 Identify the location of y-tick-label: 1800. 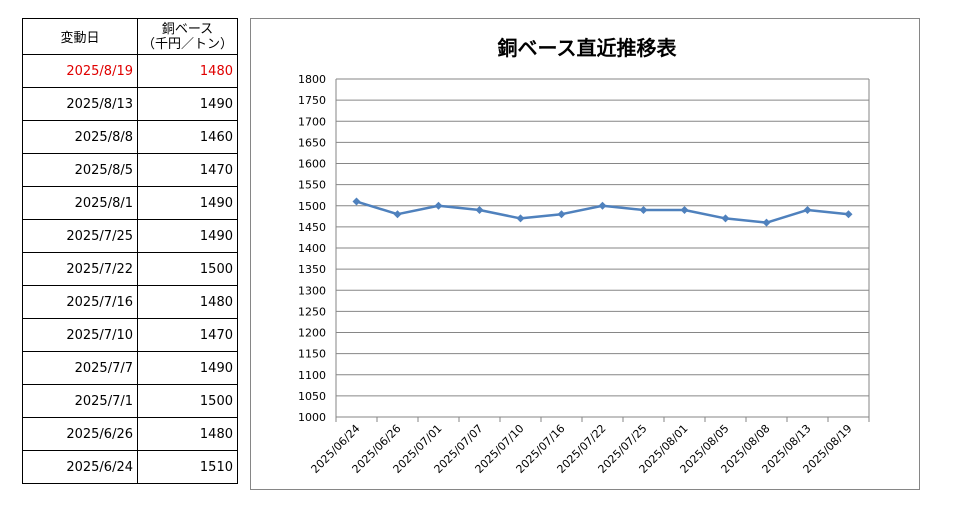
(312, 79).